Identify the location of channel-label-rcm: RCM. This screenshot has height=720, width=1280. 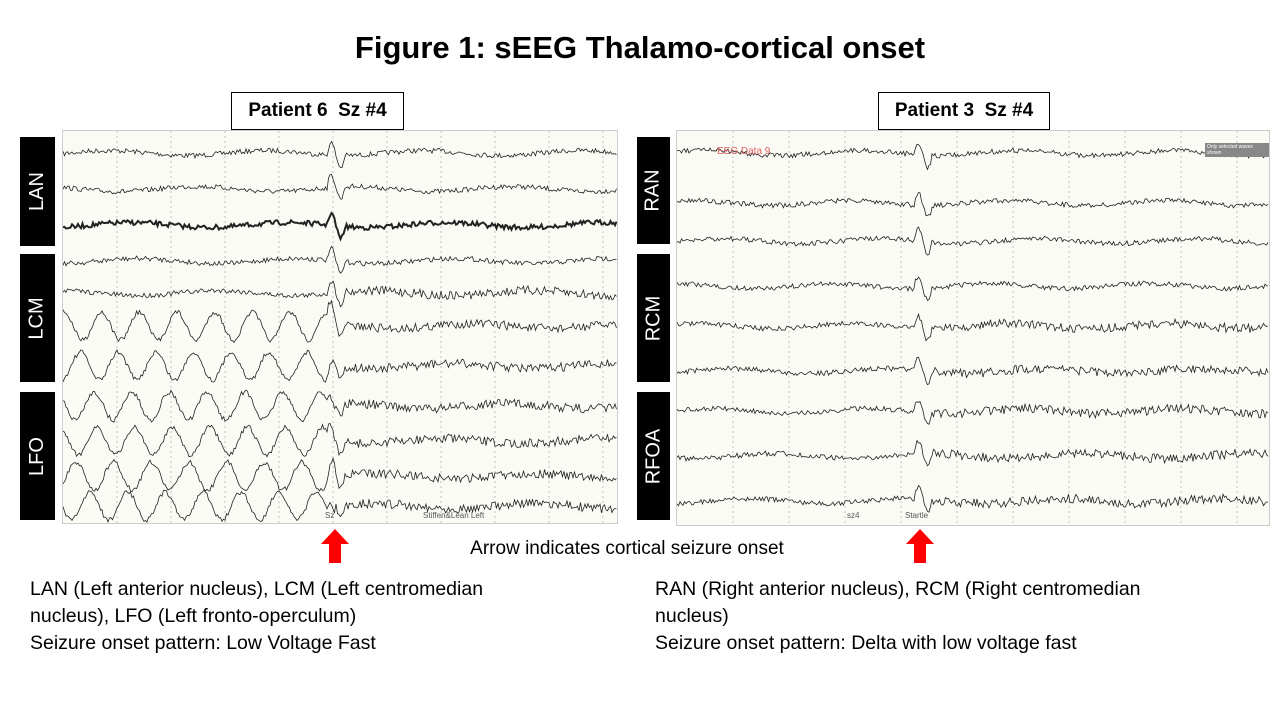
(653, 318).